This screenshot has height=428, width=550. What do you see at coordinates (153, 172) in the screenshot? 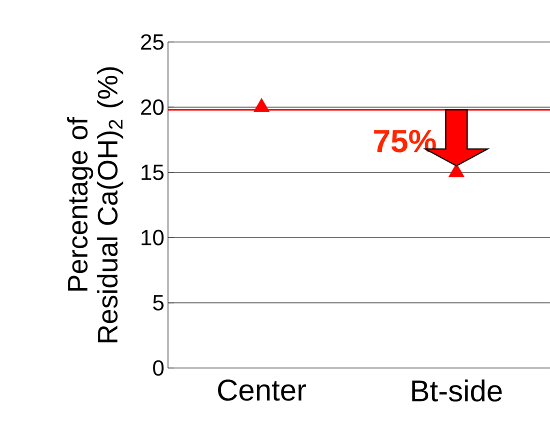
I see `y-tick-label: 15` at bounding box center [153, 172].